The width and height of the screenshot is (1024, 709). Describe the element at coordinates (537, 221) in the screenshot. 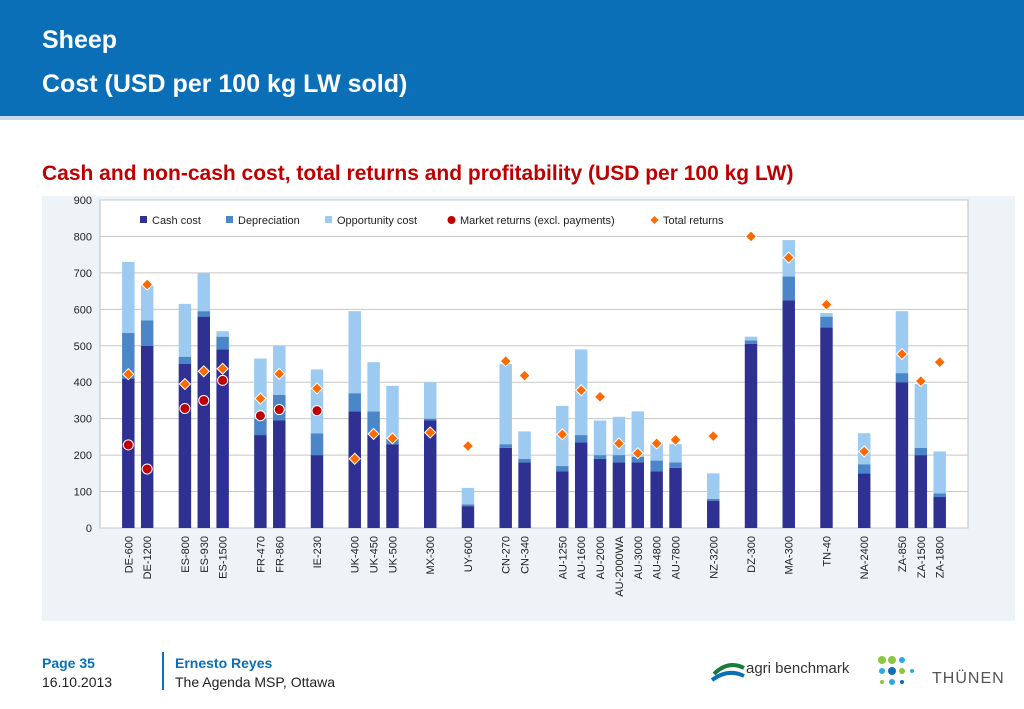

I see `legend-label: Market returns (excl. payments)` at that location.